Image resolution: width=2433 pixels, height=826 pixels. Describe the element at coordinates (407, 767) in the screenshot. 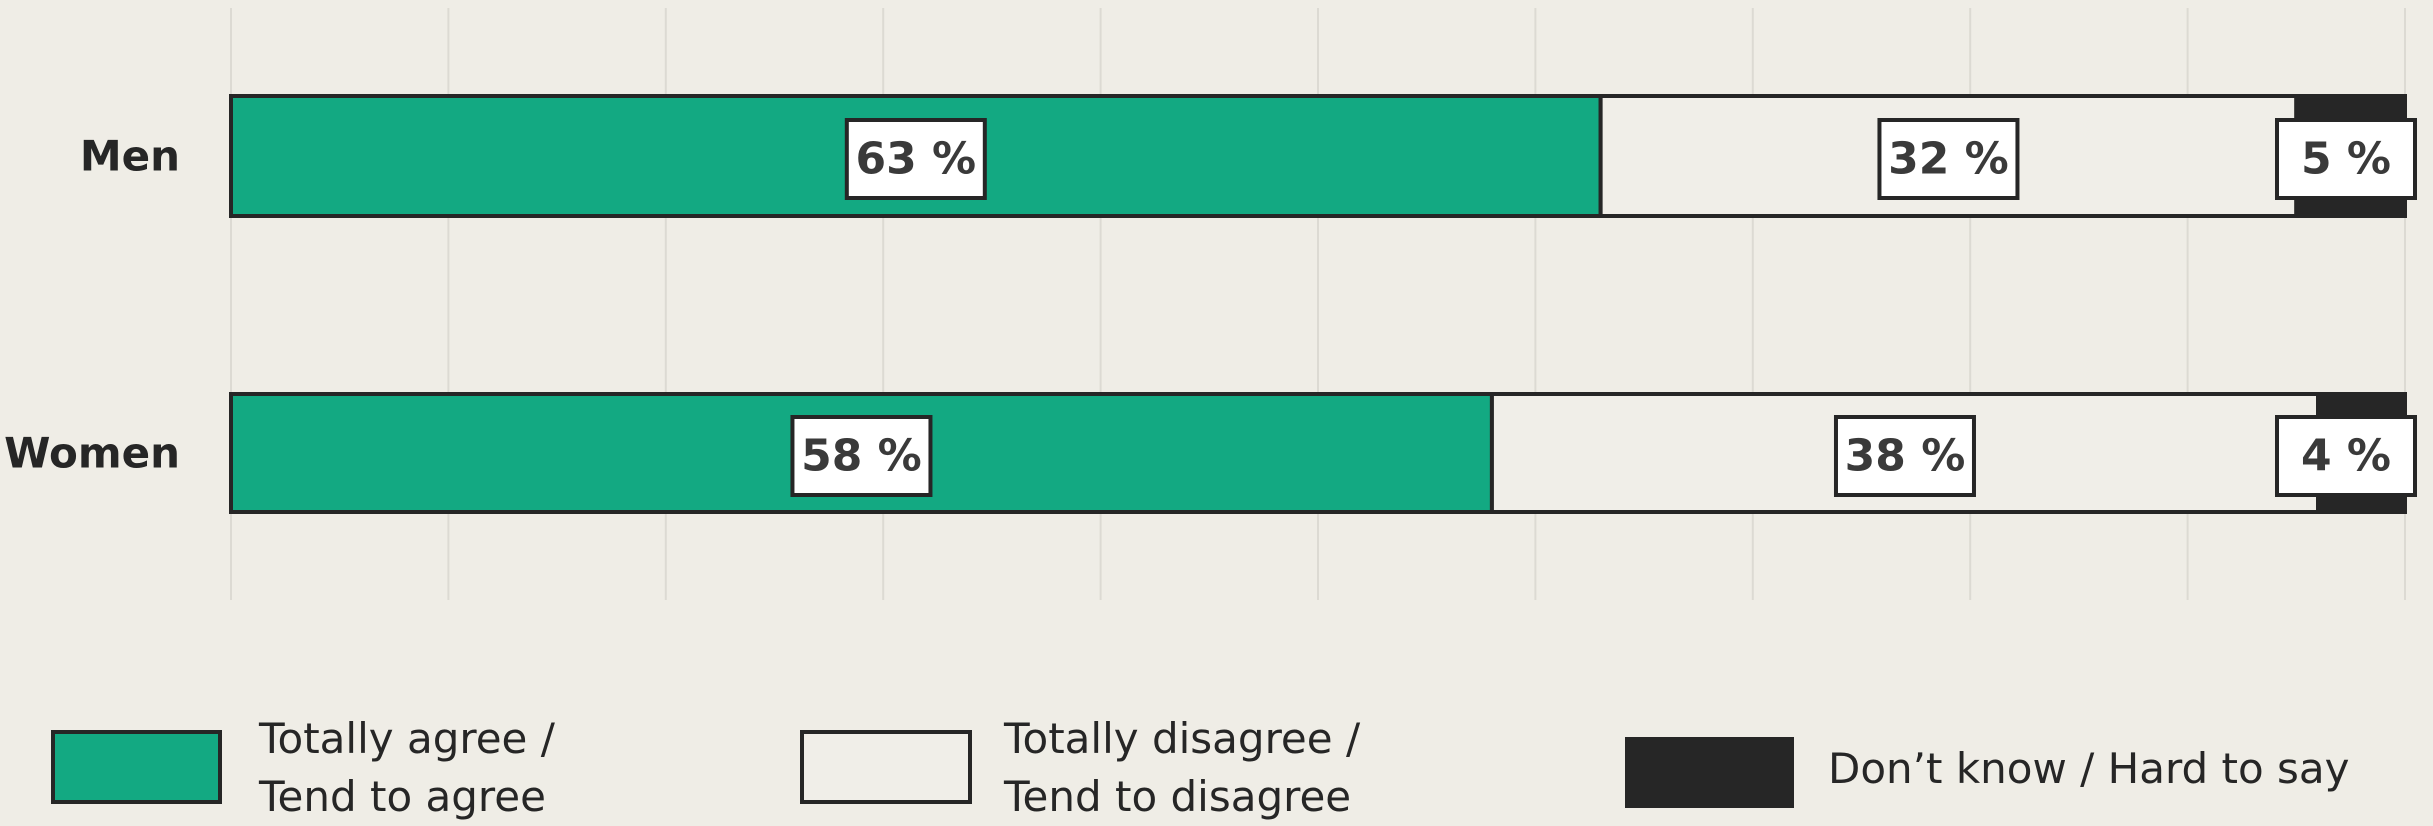

I see `legend-label: Totally agree / Tend to agree` at that location.